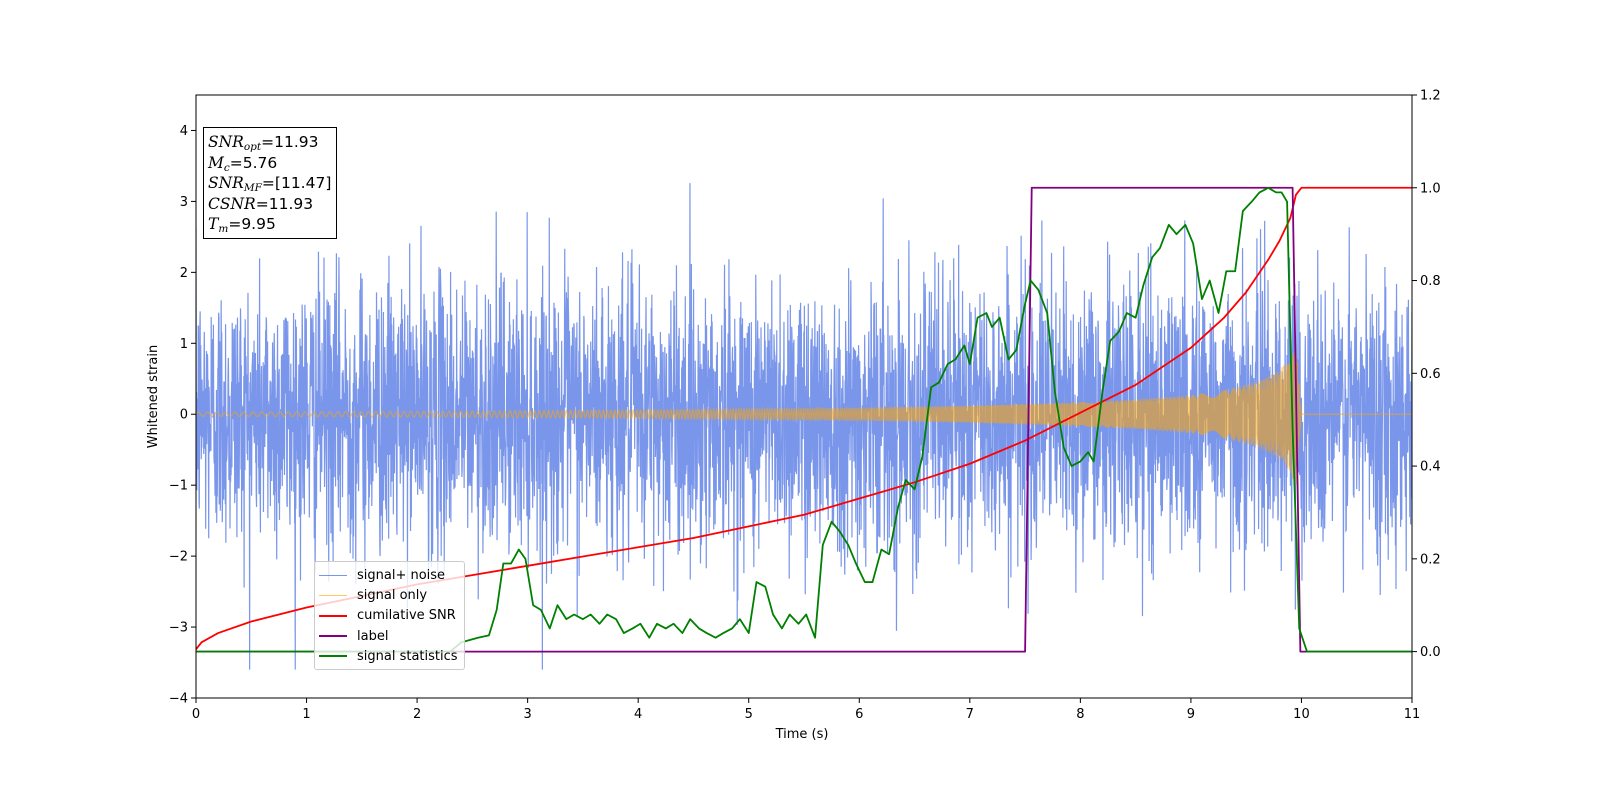 The image size is (1600, 800). I want to click on legend-item-cumulative-snr: cumilative SNR, so click(388, 616).